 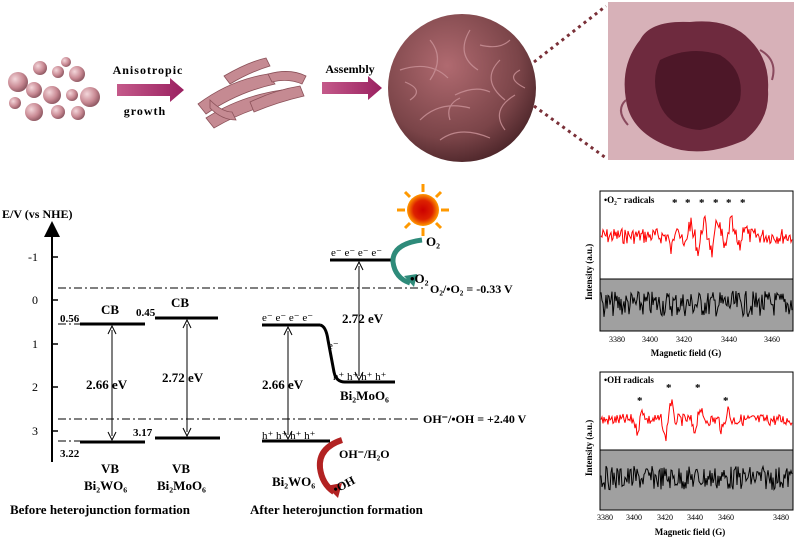 I want to click on after-wo6-gap-arrow, so click(x=288, y=383).